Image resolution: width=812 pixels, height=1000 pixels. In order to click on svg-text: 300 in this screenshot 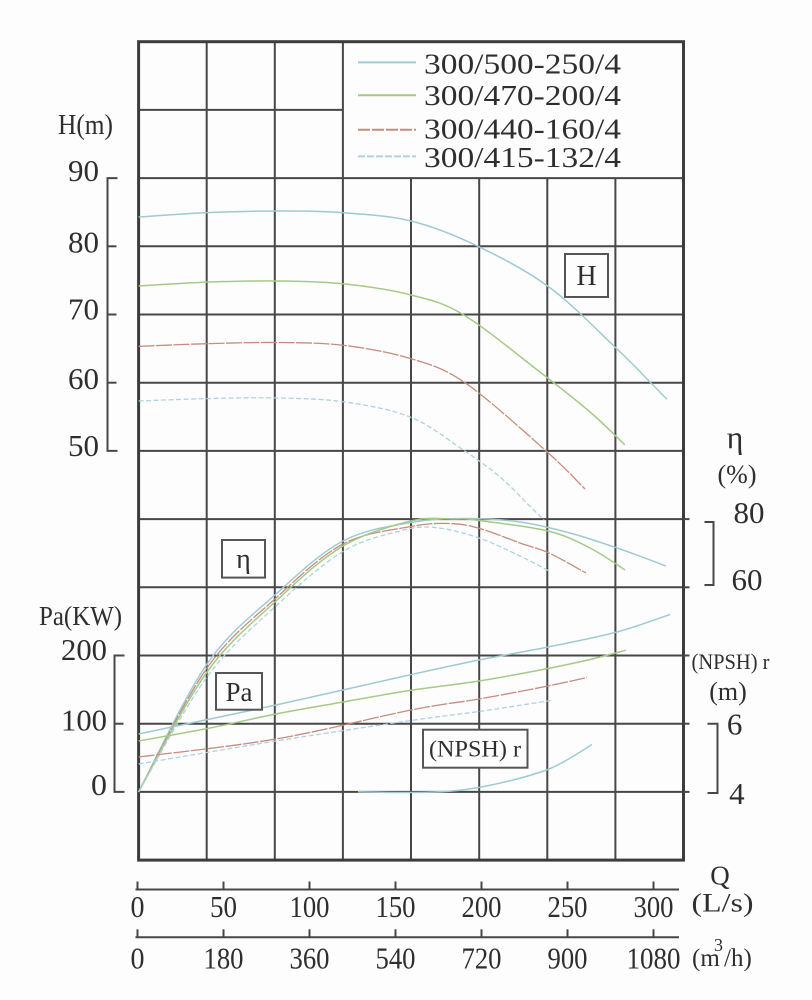, I will do `click(654, 906)`.